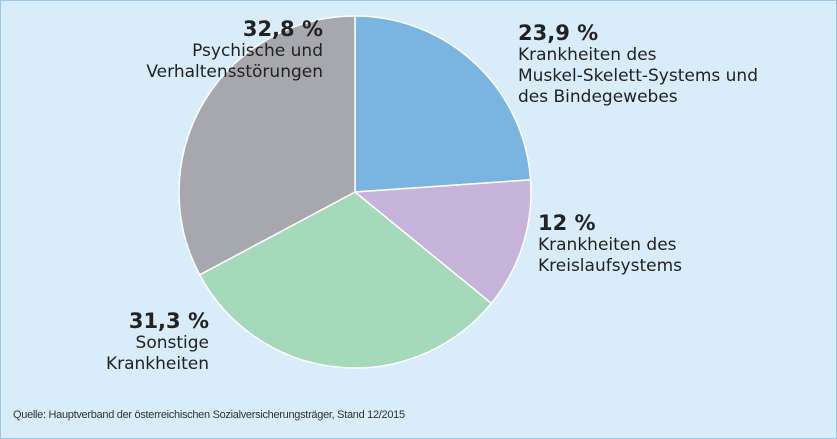 The image size is (837, 439). What do you see at coordinates (234, 61) in the screenshot?
I see `category-label: Psychische und Verhaltensstörungen` at bounding box center [234, 61].